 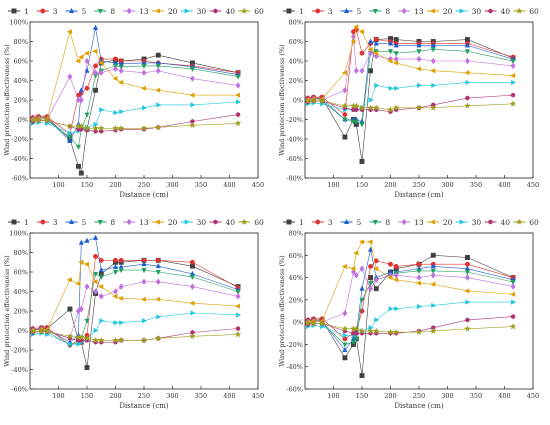 I want to click on y-axis-label: Wind protection effectiveness (%), so click(x=7, y=100).